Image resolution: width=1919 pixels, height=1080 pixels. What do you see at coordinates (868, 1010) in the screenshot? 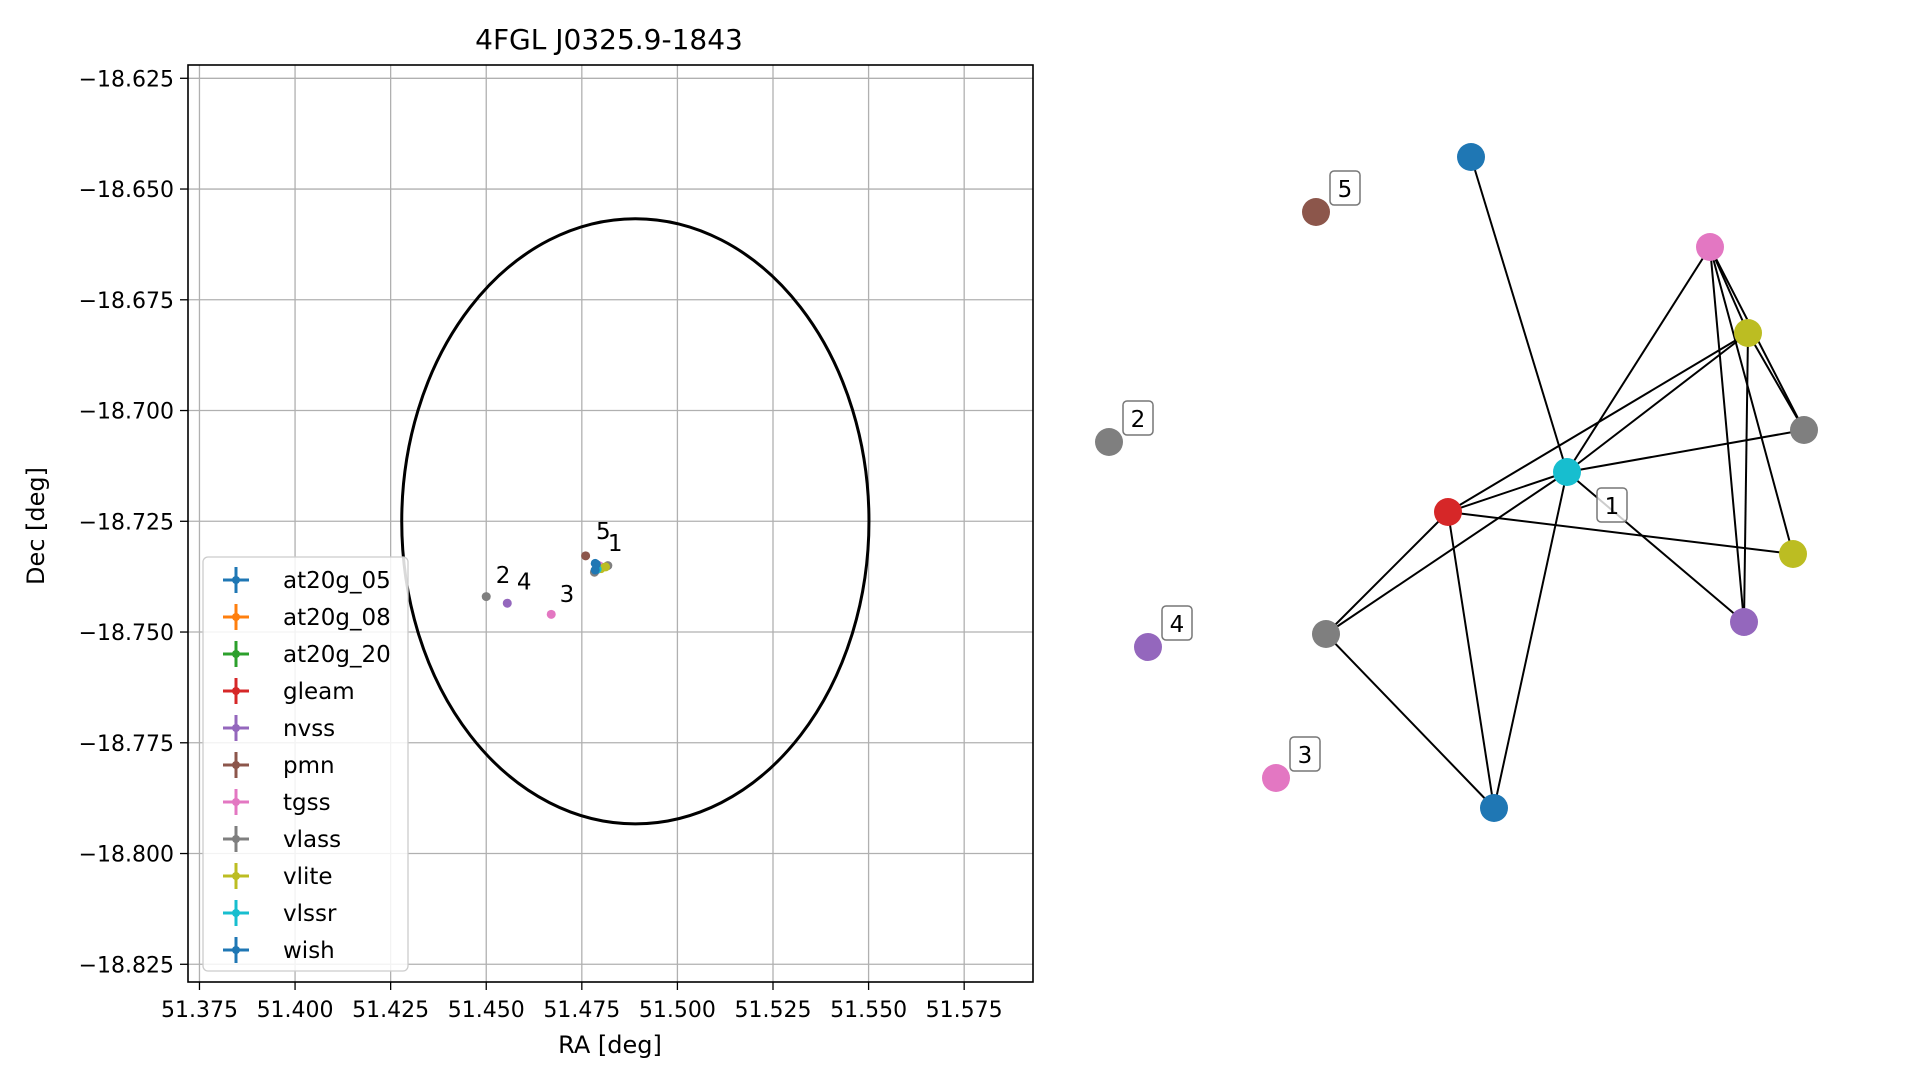
I see `x-tick-label: 51.550` at bounding box center [868, 1010].